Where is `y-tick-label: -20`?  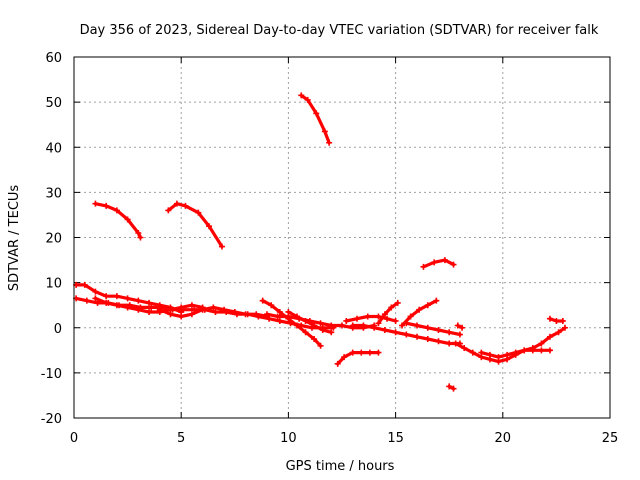 y-tick-label: -20 is located at coordinates (51, 419).